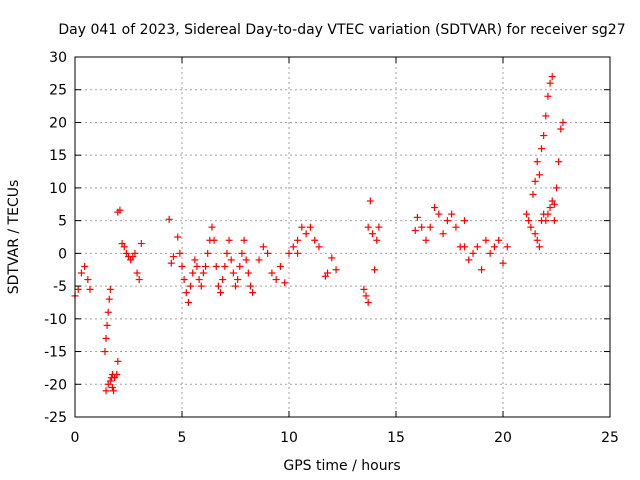 Image resolution: width=640 pixels, height=480 pixels. Describe the element at coordinates (62, 222) in the screenshot. I see `y-tick-label: 5` at that location.